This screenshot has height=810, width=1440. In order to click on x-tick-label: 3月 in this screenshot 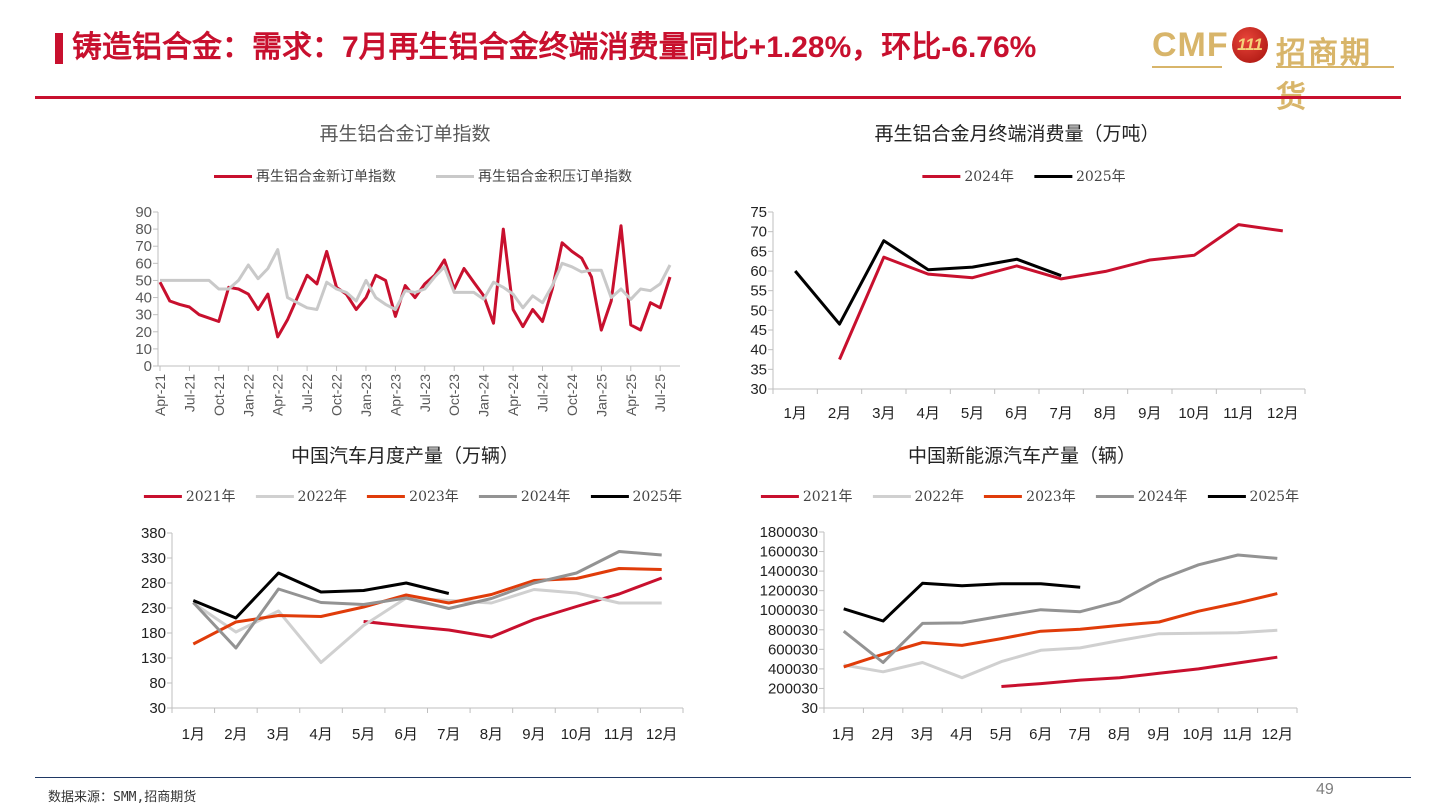, I will do `click(922, 734)`.